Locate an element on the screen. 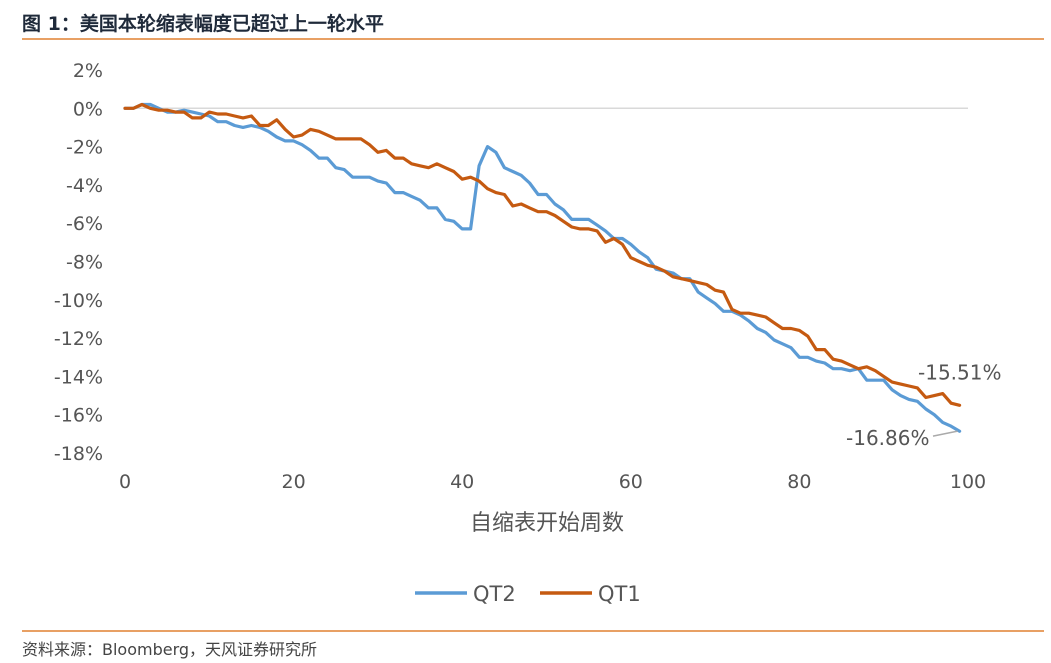  y-tick-label: -6% is located at coordinates (84, 224).